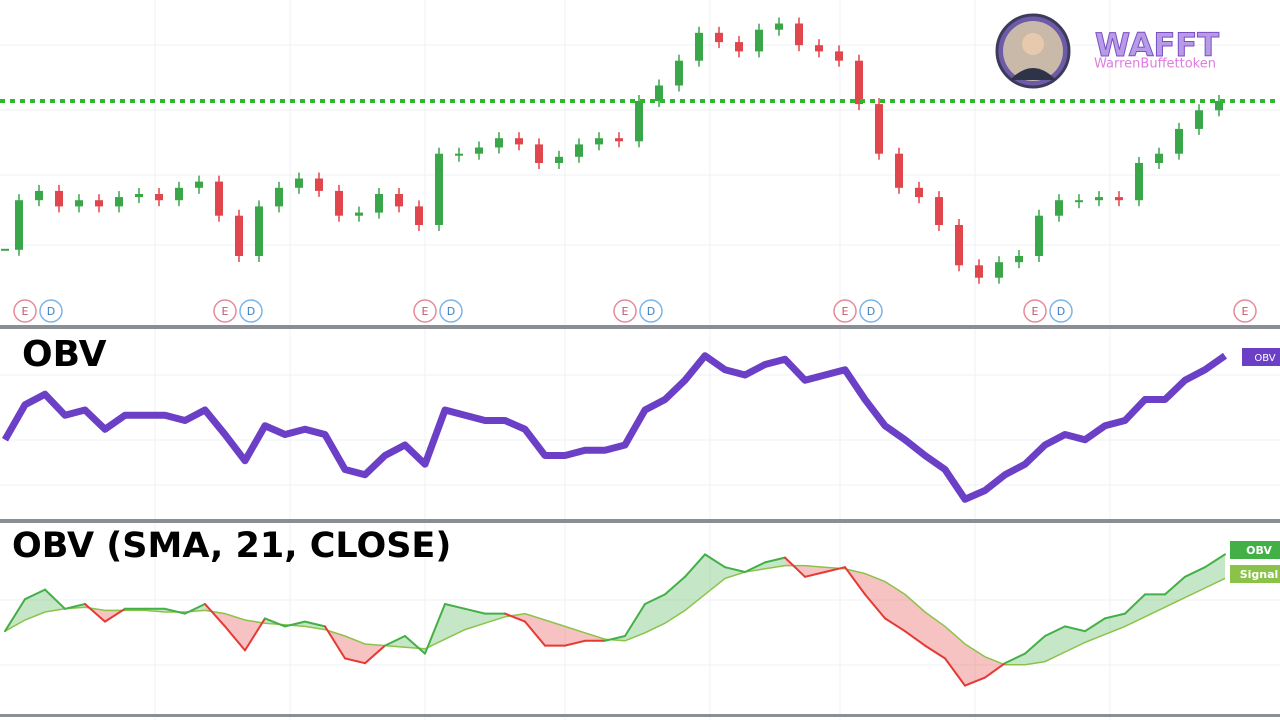  I want to click on panel-title: OBV, so click(64, 354).